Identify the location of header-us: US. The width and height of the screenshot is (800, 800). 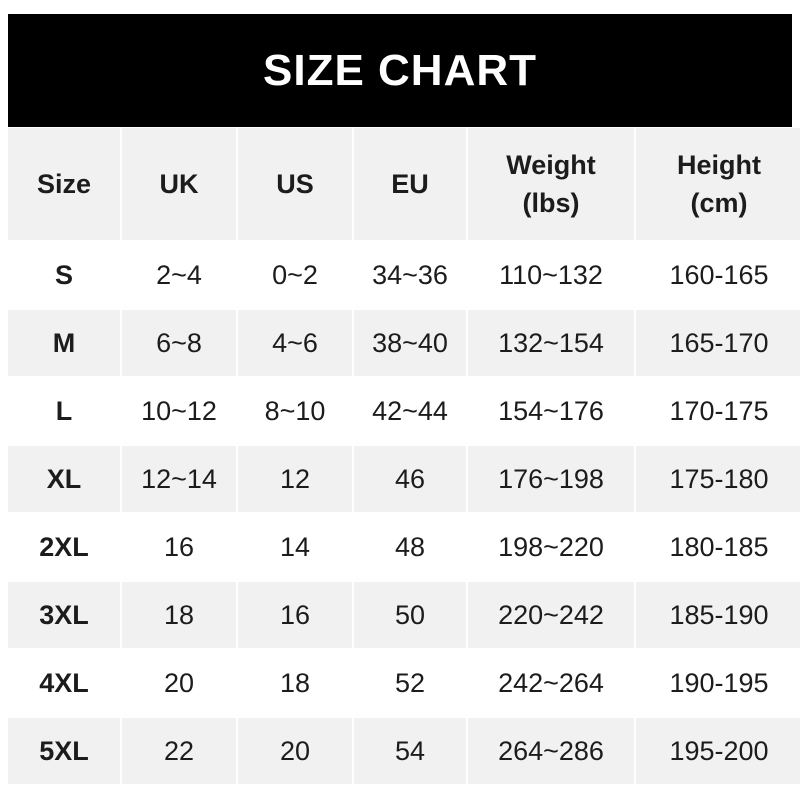
(295, 184).